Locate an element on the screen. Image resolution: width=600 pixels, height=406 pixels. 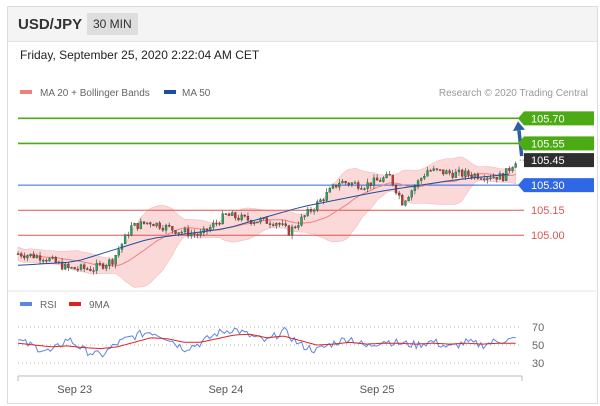
level-tag-resistance is located at coordinates (559, 118).